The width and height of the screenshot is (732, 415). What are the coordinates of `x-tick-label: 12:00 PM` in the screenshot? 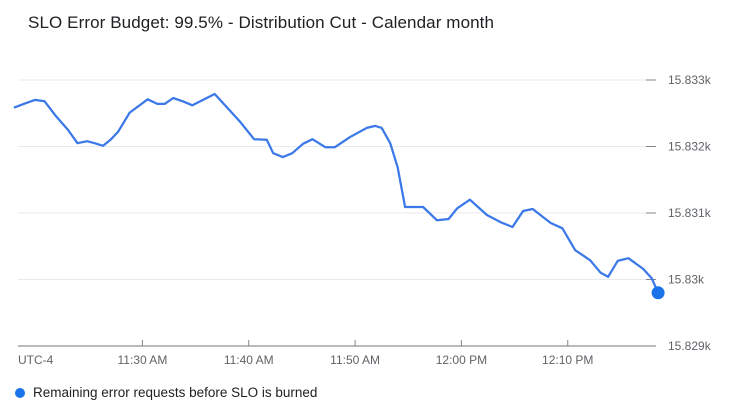 It's located at (461, 360).